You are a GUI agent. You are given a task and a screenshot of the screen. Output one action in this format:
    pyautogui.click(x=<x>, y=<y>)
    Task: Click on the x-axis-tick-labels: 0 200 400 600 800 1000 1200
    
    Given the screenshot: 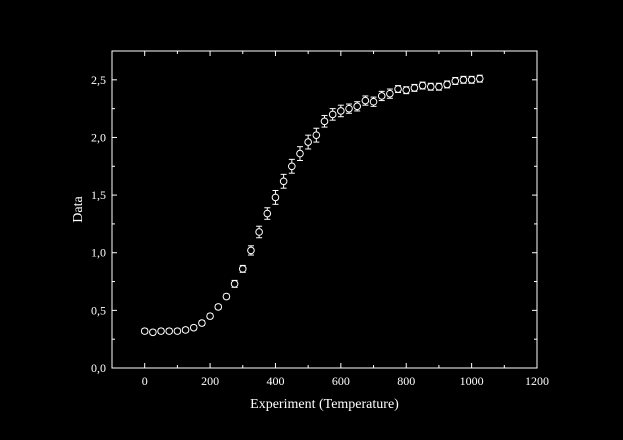 What is the action you would take?
    pyautogui.click(x=345, y=381)
    